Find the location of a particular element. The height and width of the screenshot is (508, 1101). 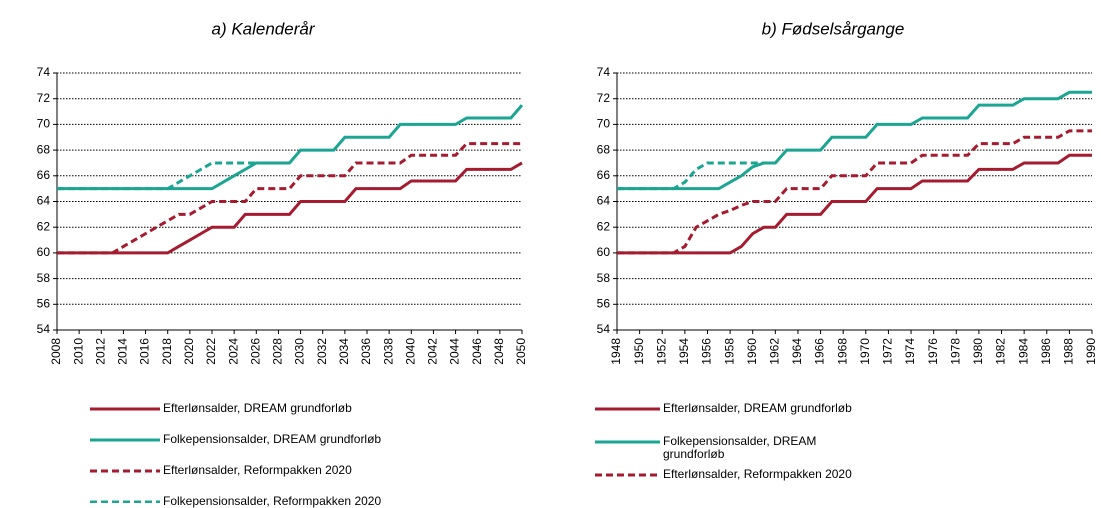

x-tick-label: 2028 is located at coordinates (278, 351).